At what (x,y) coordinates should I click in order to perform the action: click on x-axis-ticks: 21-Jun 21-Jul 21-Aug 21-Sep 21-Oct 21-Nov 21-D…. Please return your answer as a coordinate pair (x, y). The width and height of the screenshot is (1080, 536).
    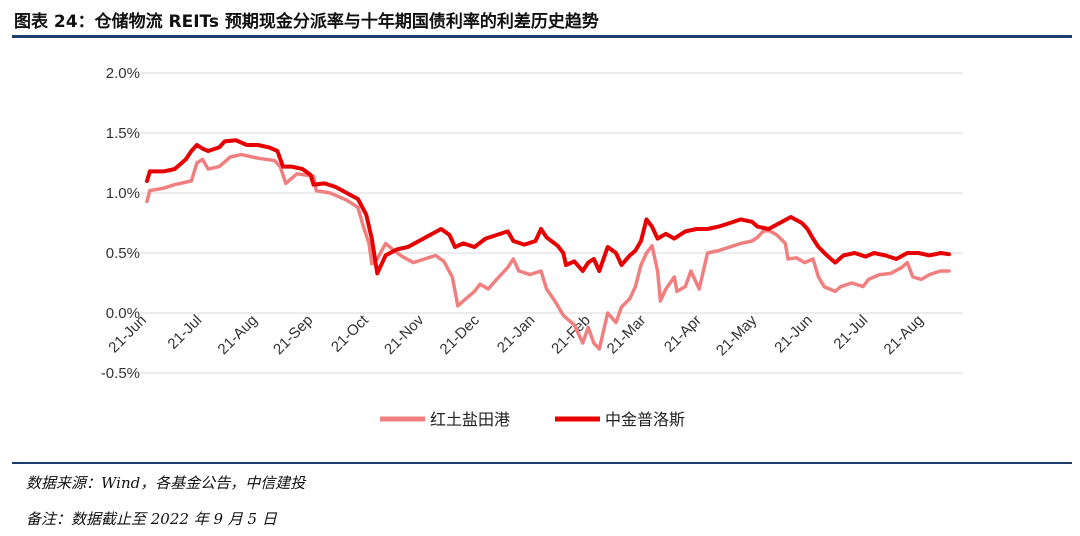
    Looking at the image, I should click on (515, 335).